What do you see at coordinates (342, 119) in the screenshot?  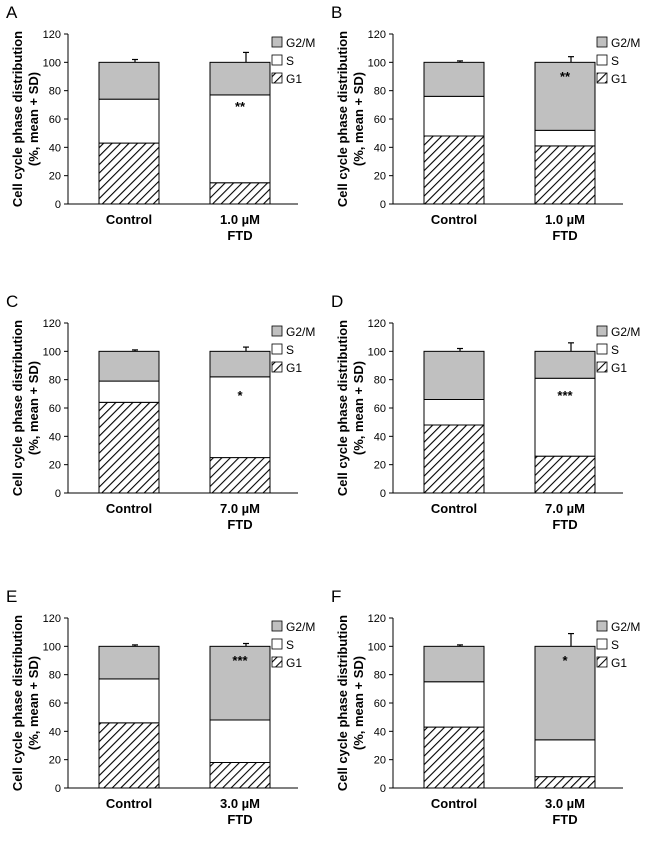 I see `y-axis-title-b: Cell cycle phase distribution` at bounding box center [342, 119].